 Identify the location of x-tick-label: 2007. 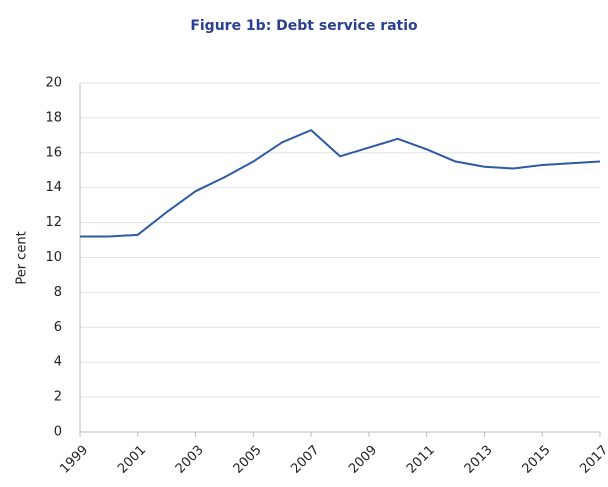
(305, 460).